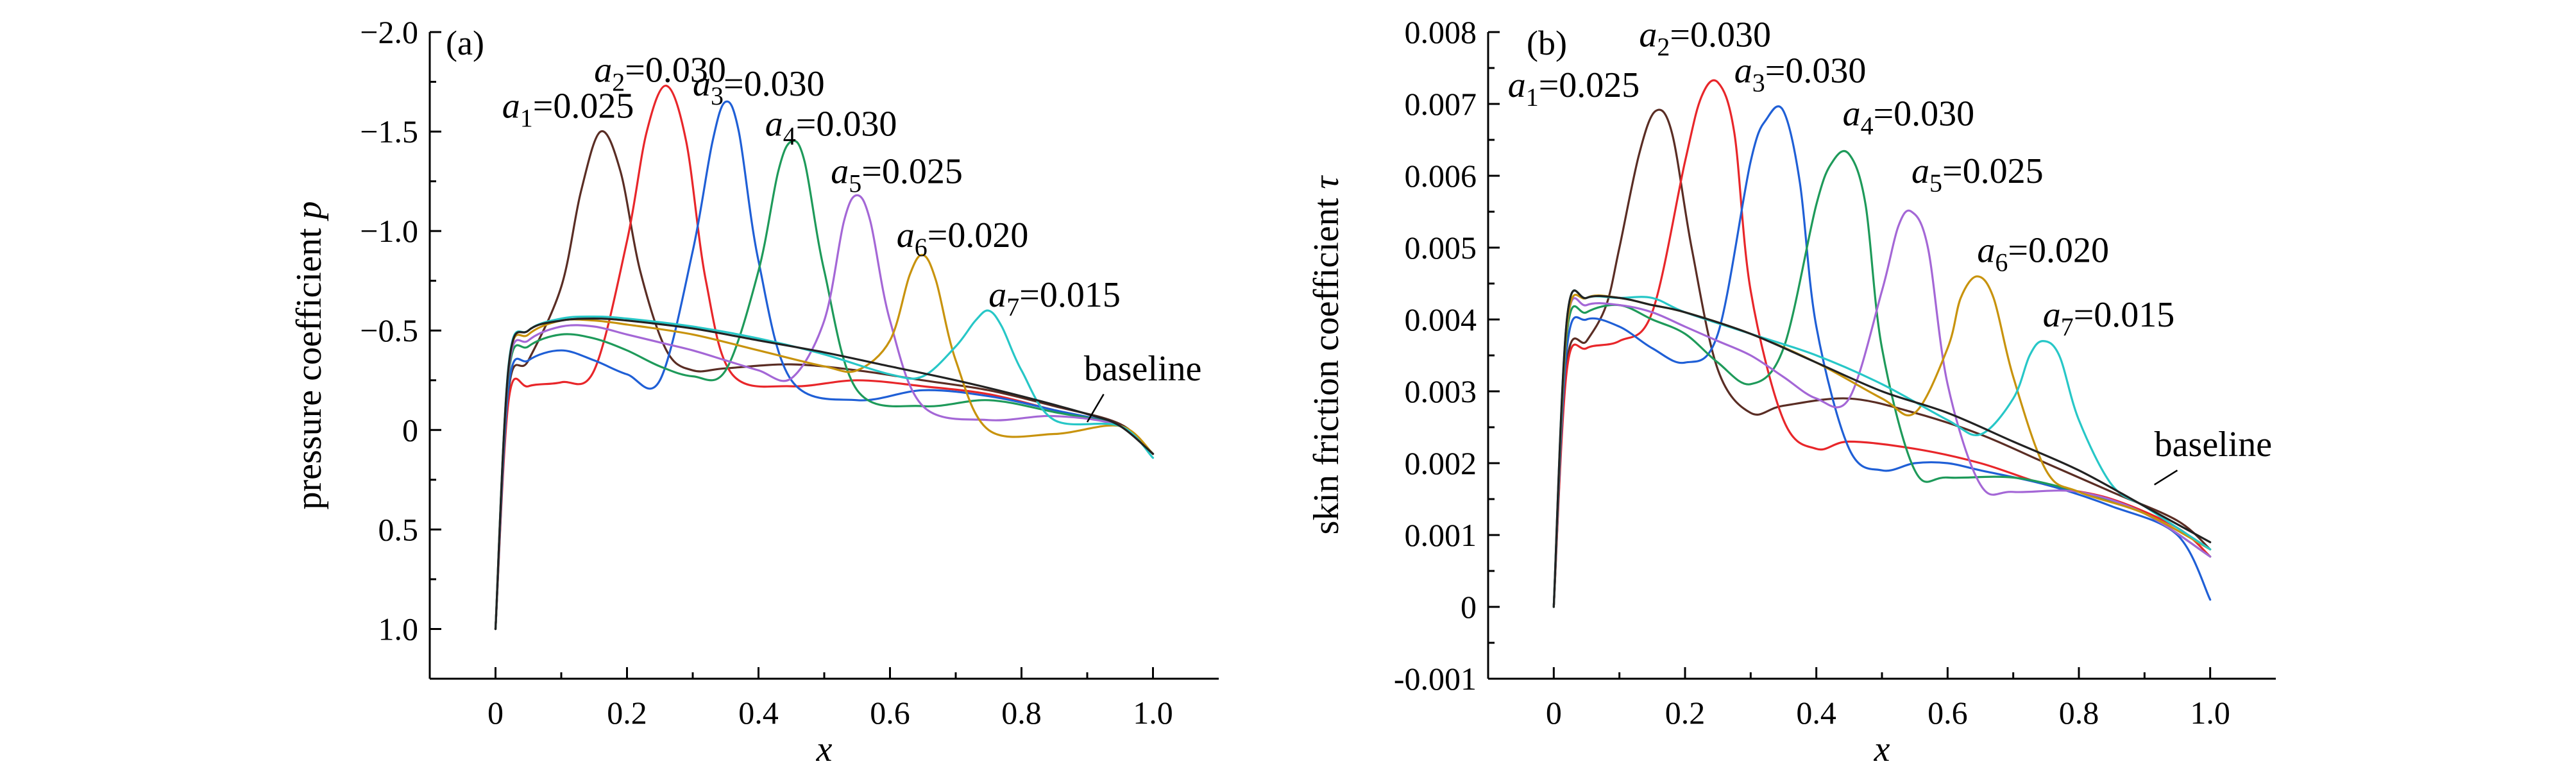  I want to click on x-tick-label: 1.0, so click(1153, 713).